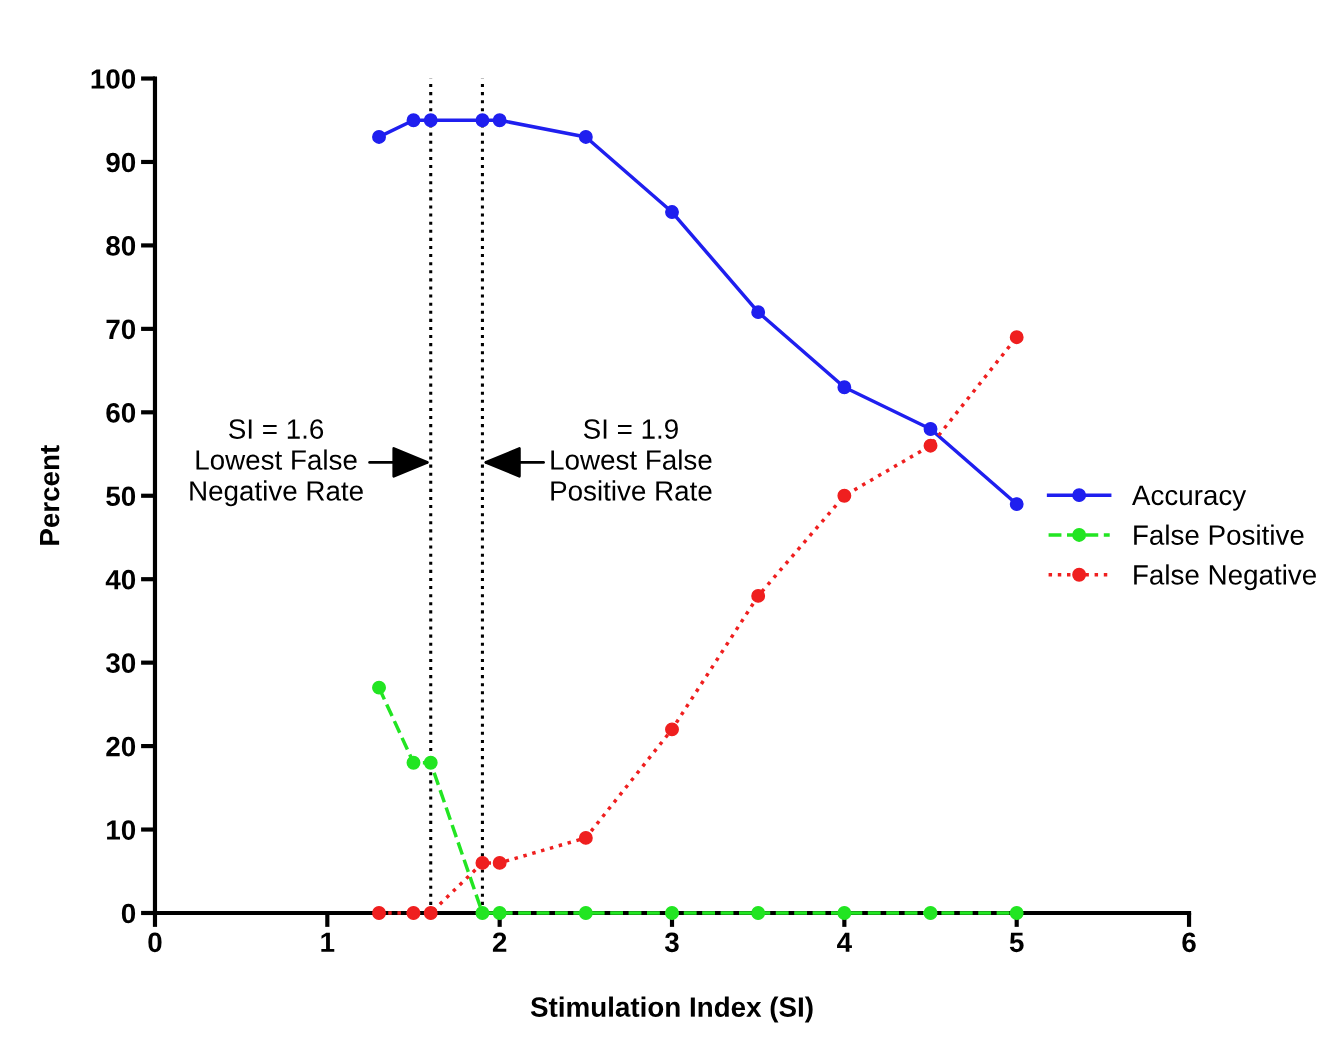 Image resolution: width=1336 pixels, height=1047 pixels. Describe the element at coordinates (121, 830) in the screenshot. I see `y-tick-label: 10` at that location.